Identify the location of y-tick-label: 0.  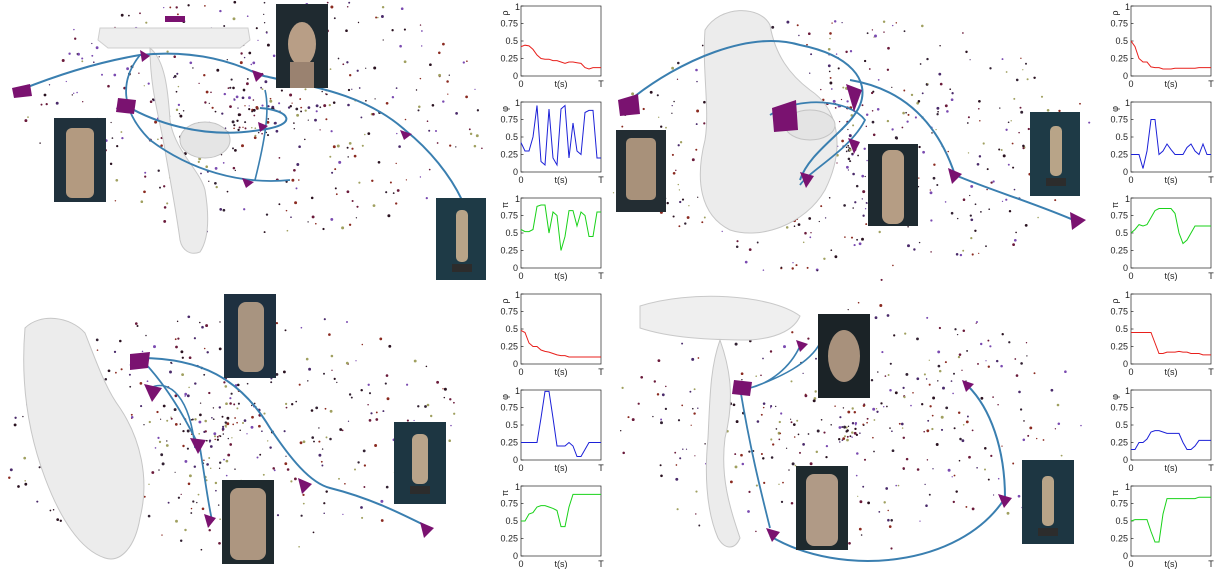
(515, 364).